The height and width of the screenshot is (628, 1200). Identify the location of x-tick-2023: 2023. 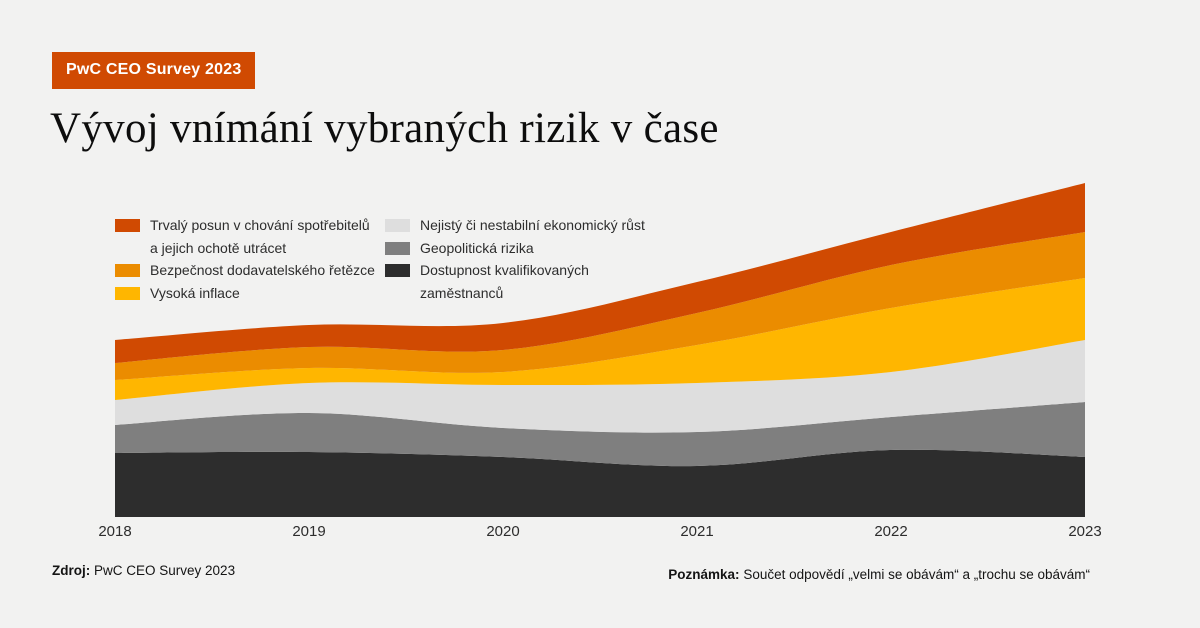
(1085, 531).